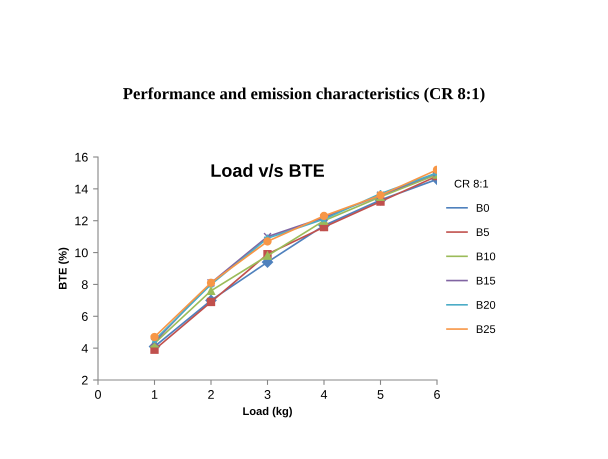  Describe the element at coordinates (486, 256) in the screenshot. I see `legend-label: B10` at that location.